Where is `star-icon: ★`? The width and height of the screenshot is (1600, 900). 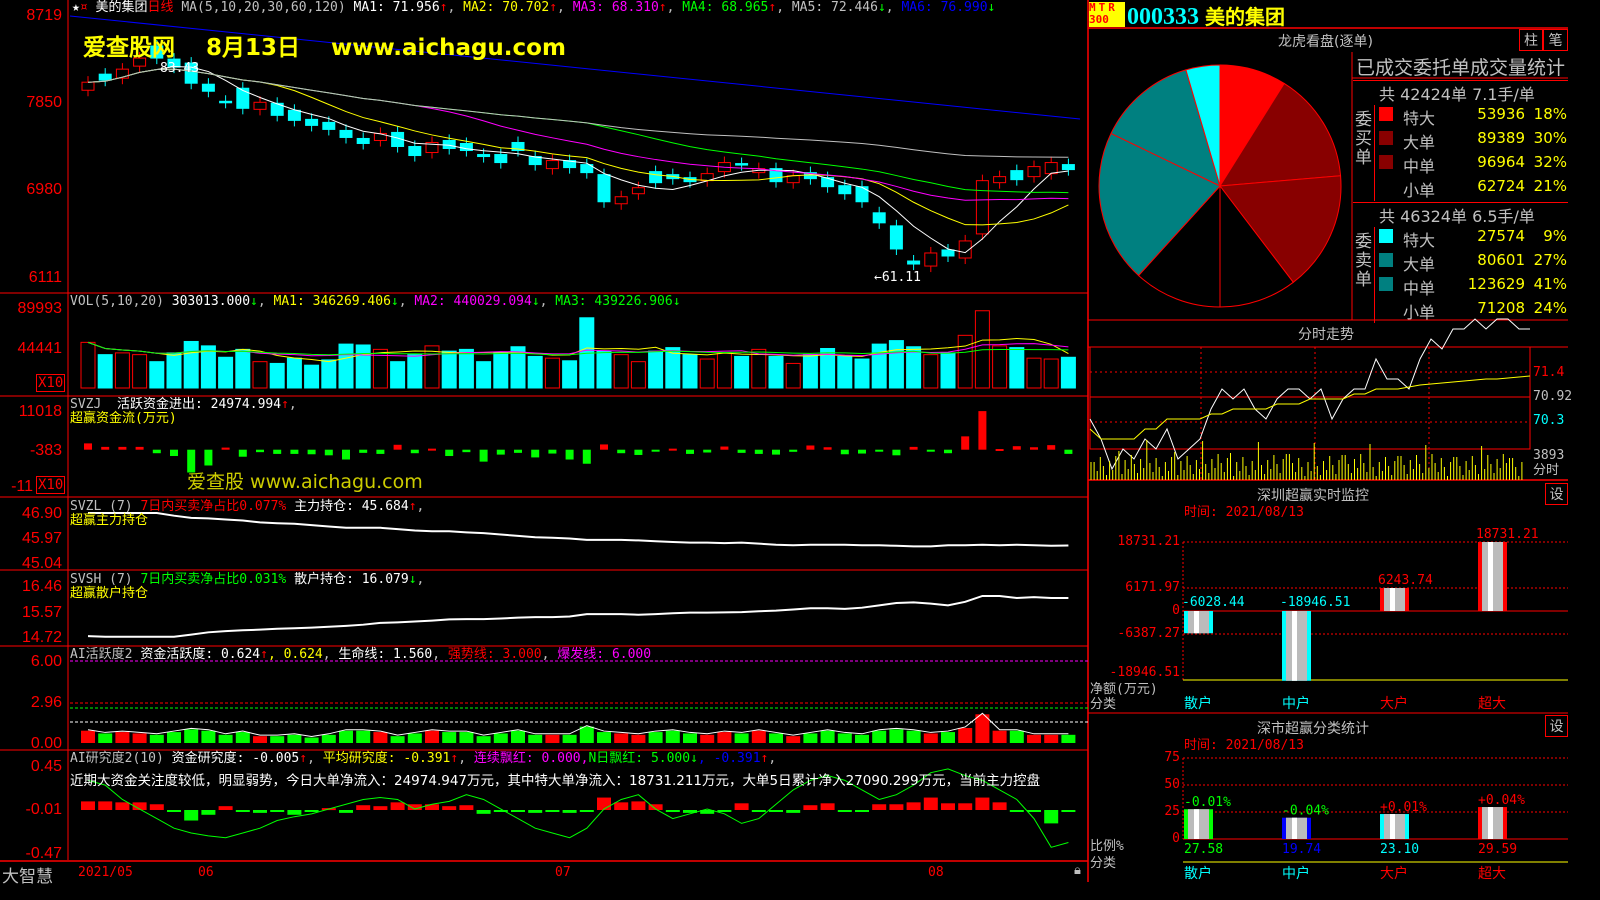
star-icon: ★ is located at coordinates (76, 7).